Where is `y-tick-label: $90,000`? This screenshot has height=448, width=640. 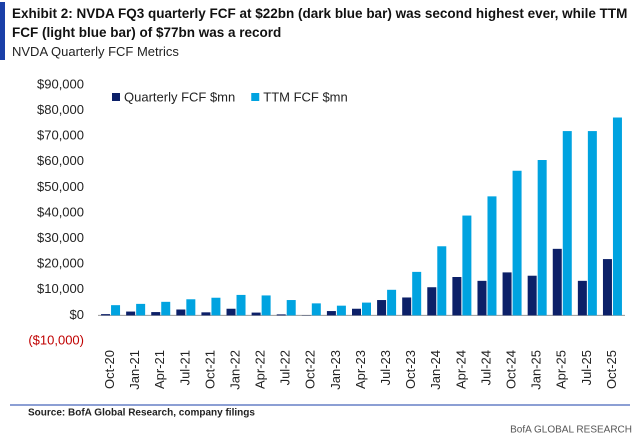
y-tick-label: $90,000 is located at coordinates (60, 83).